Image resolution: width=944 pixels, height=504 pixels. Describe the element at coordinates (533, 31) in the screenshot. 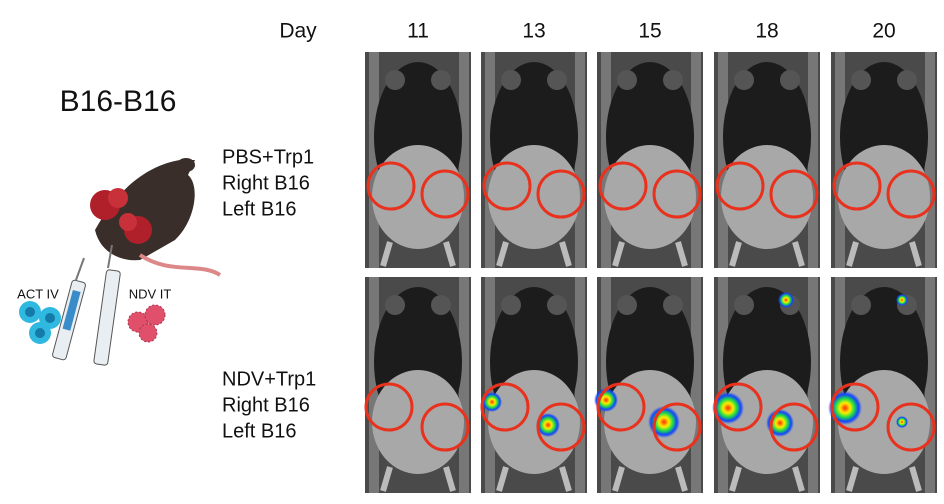

I see `day-number: 13` at that location.